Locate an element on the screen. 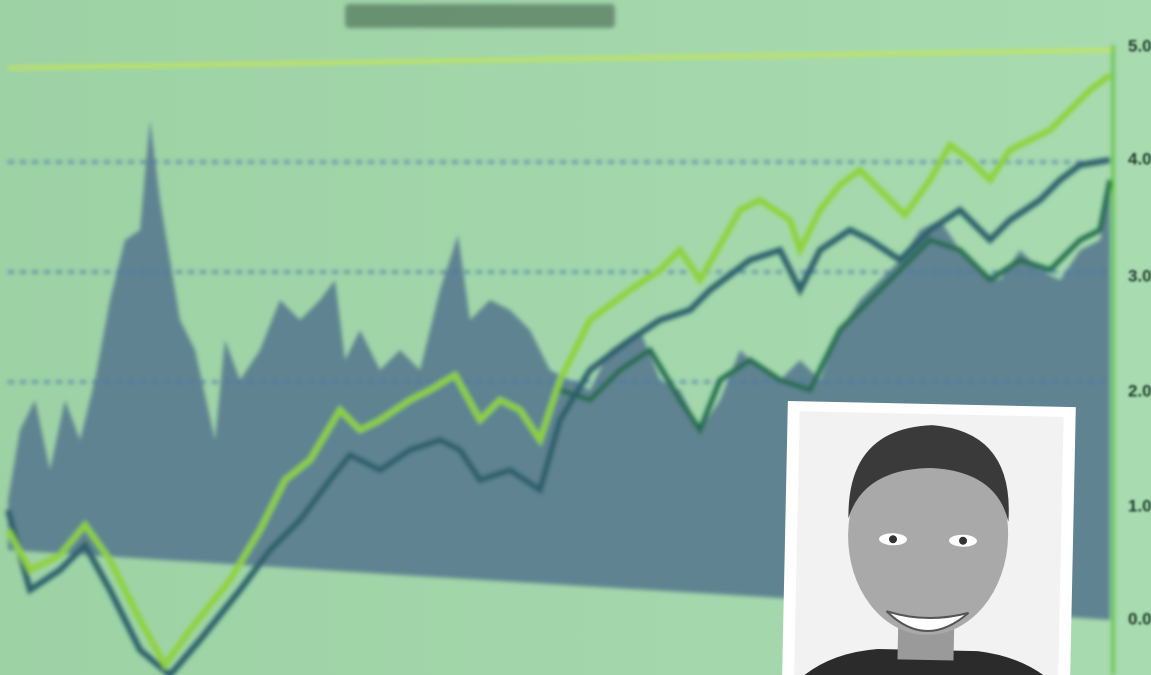 This screenshot has width=1151, height=675. axis-label: 2.0 is located at coordinates (1139, 390).